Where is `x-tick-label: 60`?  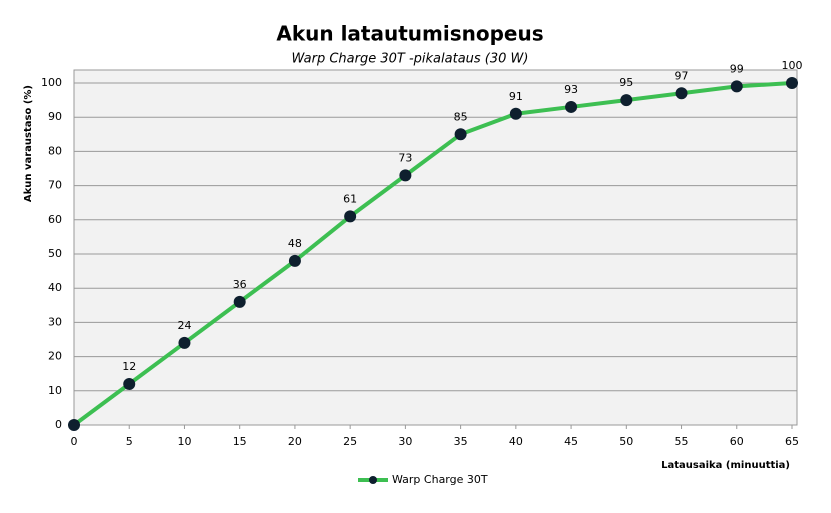
x-tick-label: 60 is located at coordinates (737, 441).